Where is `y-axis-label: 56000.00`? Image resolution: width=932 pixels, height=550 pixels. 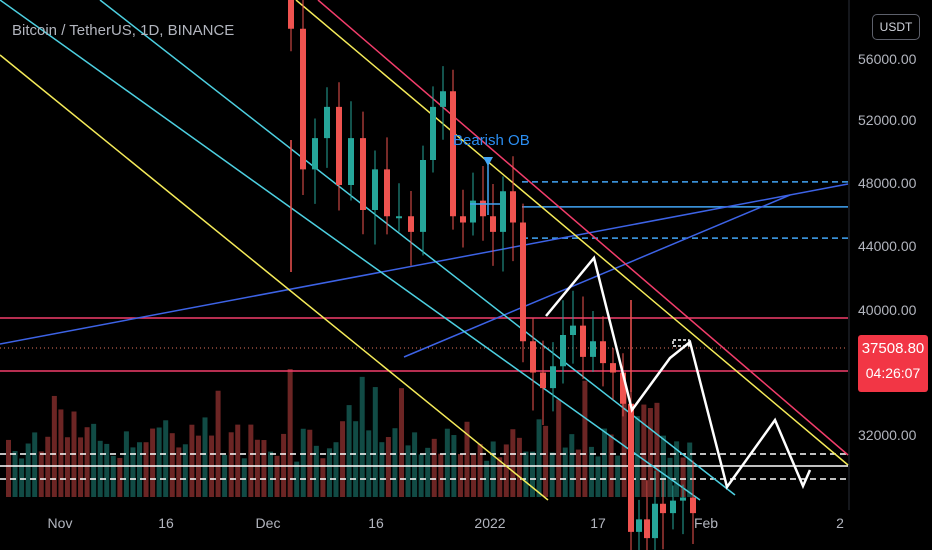
y-axis-label: 56000.00 is located at coordinates (887, 59).